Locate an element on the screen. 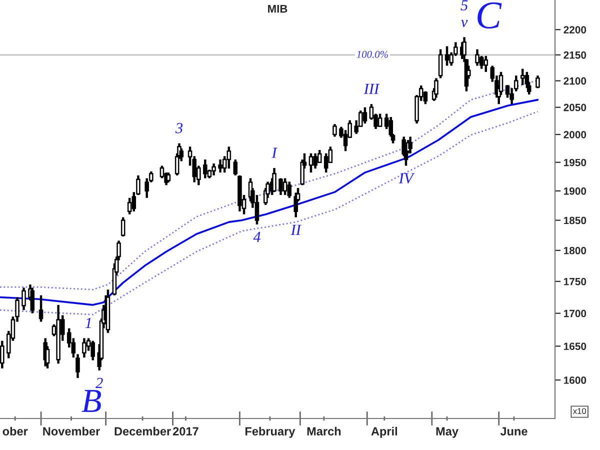 Image resolution: width=600 pixels, height=450 pixels. y-tick-label: 1800 is located at coordinates (575, 250).